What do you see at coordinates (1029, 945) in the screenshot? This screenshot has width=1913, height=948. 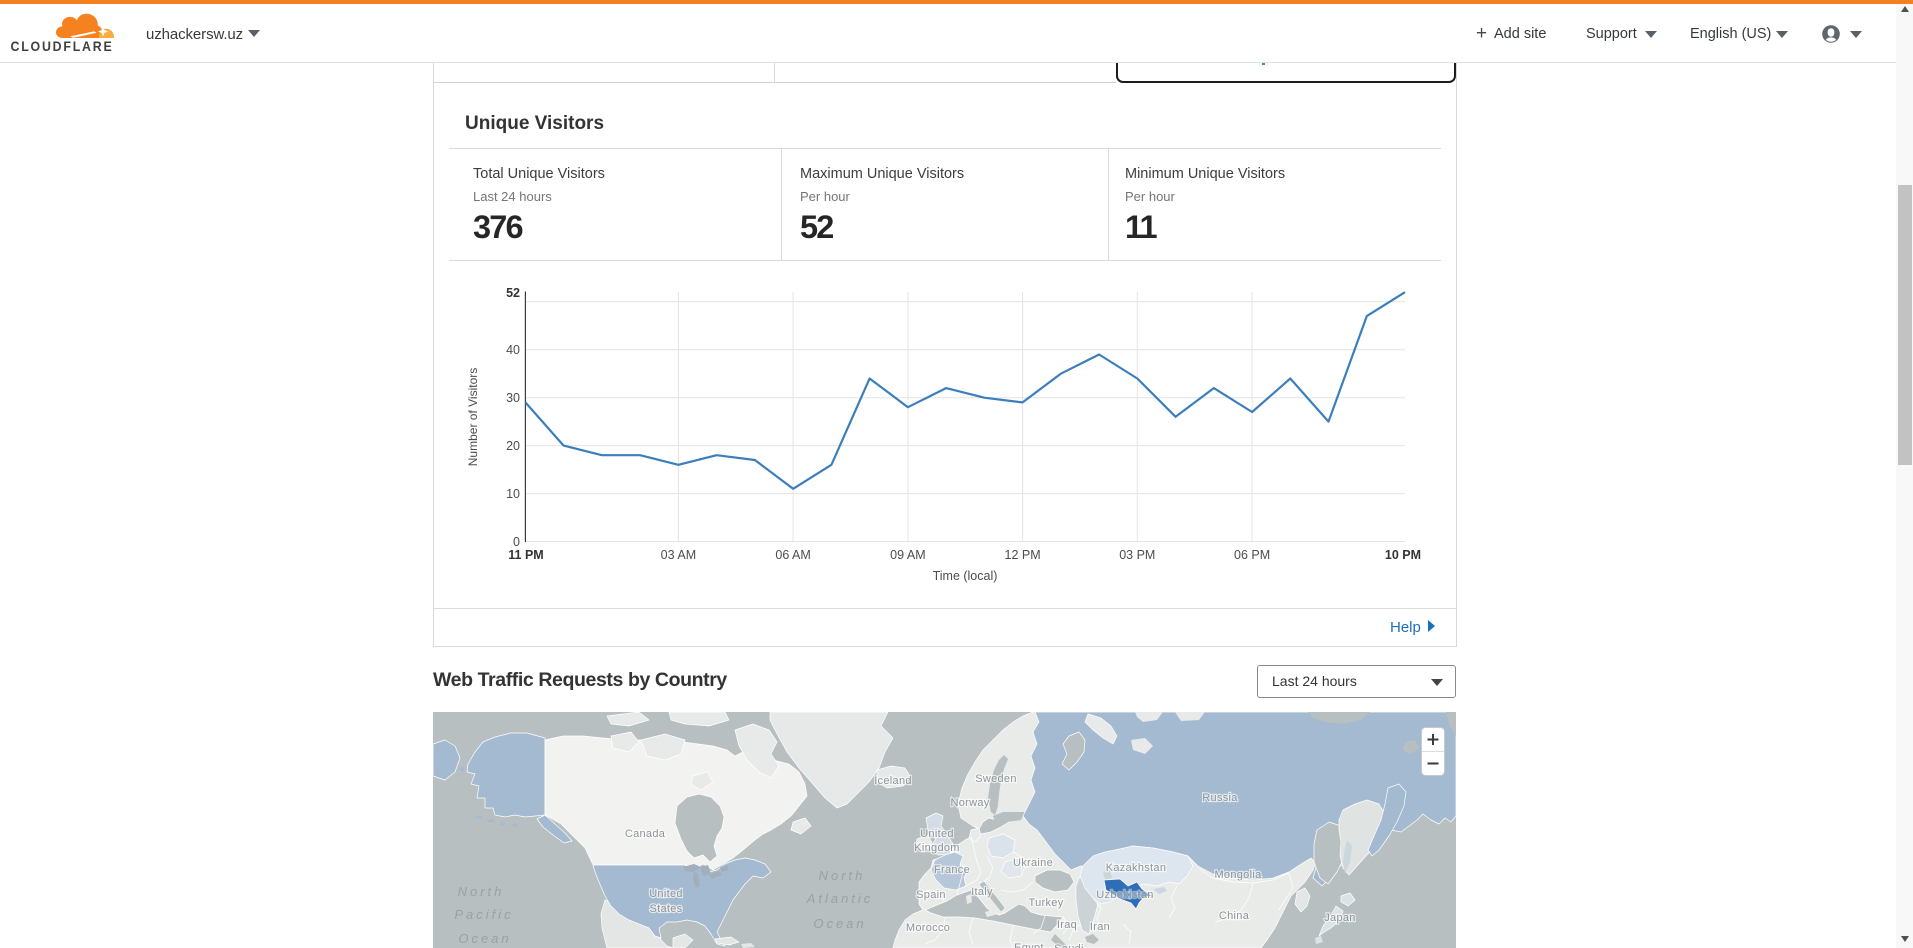 I see `svg-text: Egypt` at bounding box center [1029, 945].